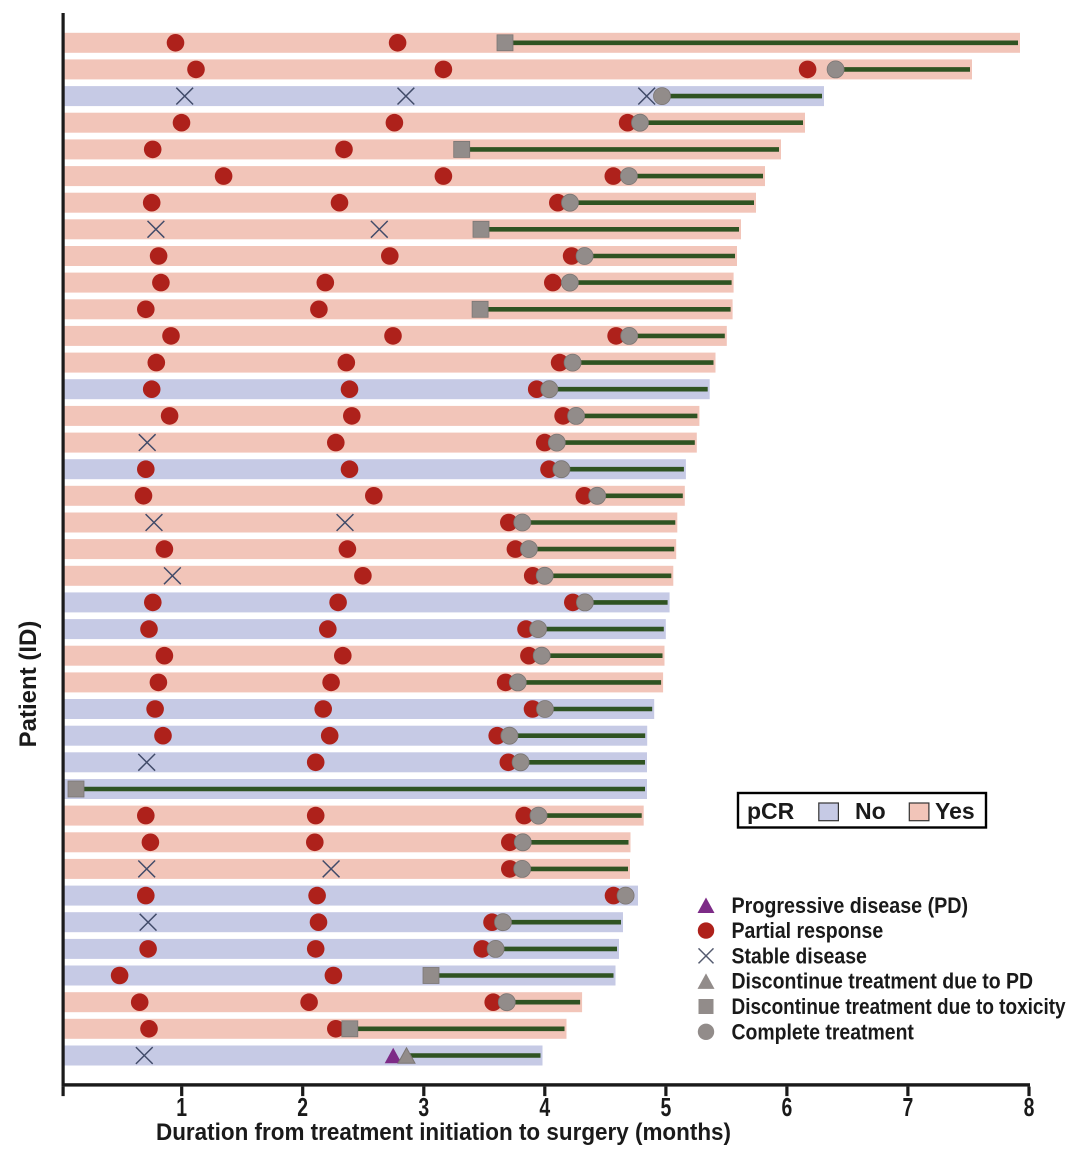 The width and height of the screenshot is (1080, 1162). Describe the element at coordinates (771, 811) in the screenshot. I see `svg-text: pCR` at that location.